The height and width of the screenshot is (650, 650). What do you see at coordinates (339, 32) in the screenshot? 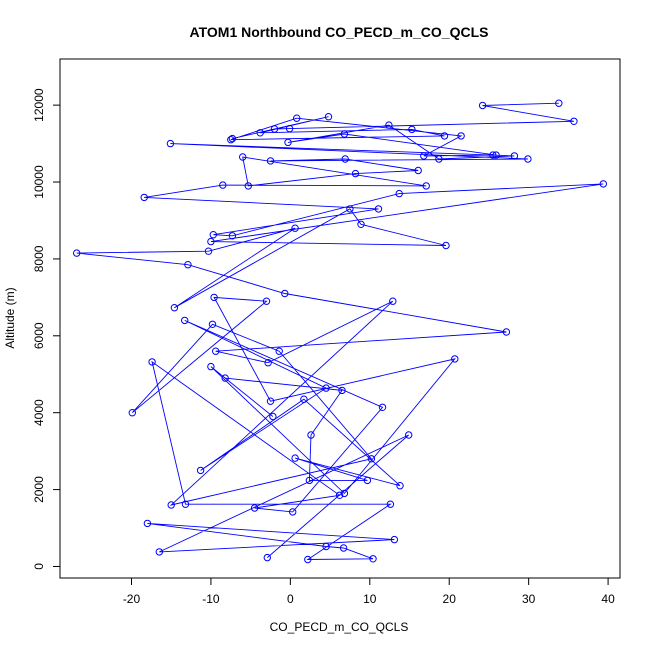
I see `chart-title: ATOM1 Northbound CO_PECD_m_CO_QCLS` at bounding box center [339, 32].